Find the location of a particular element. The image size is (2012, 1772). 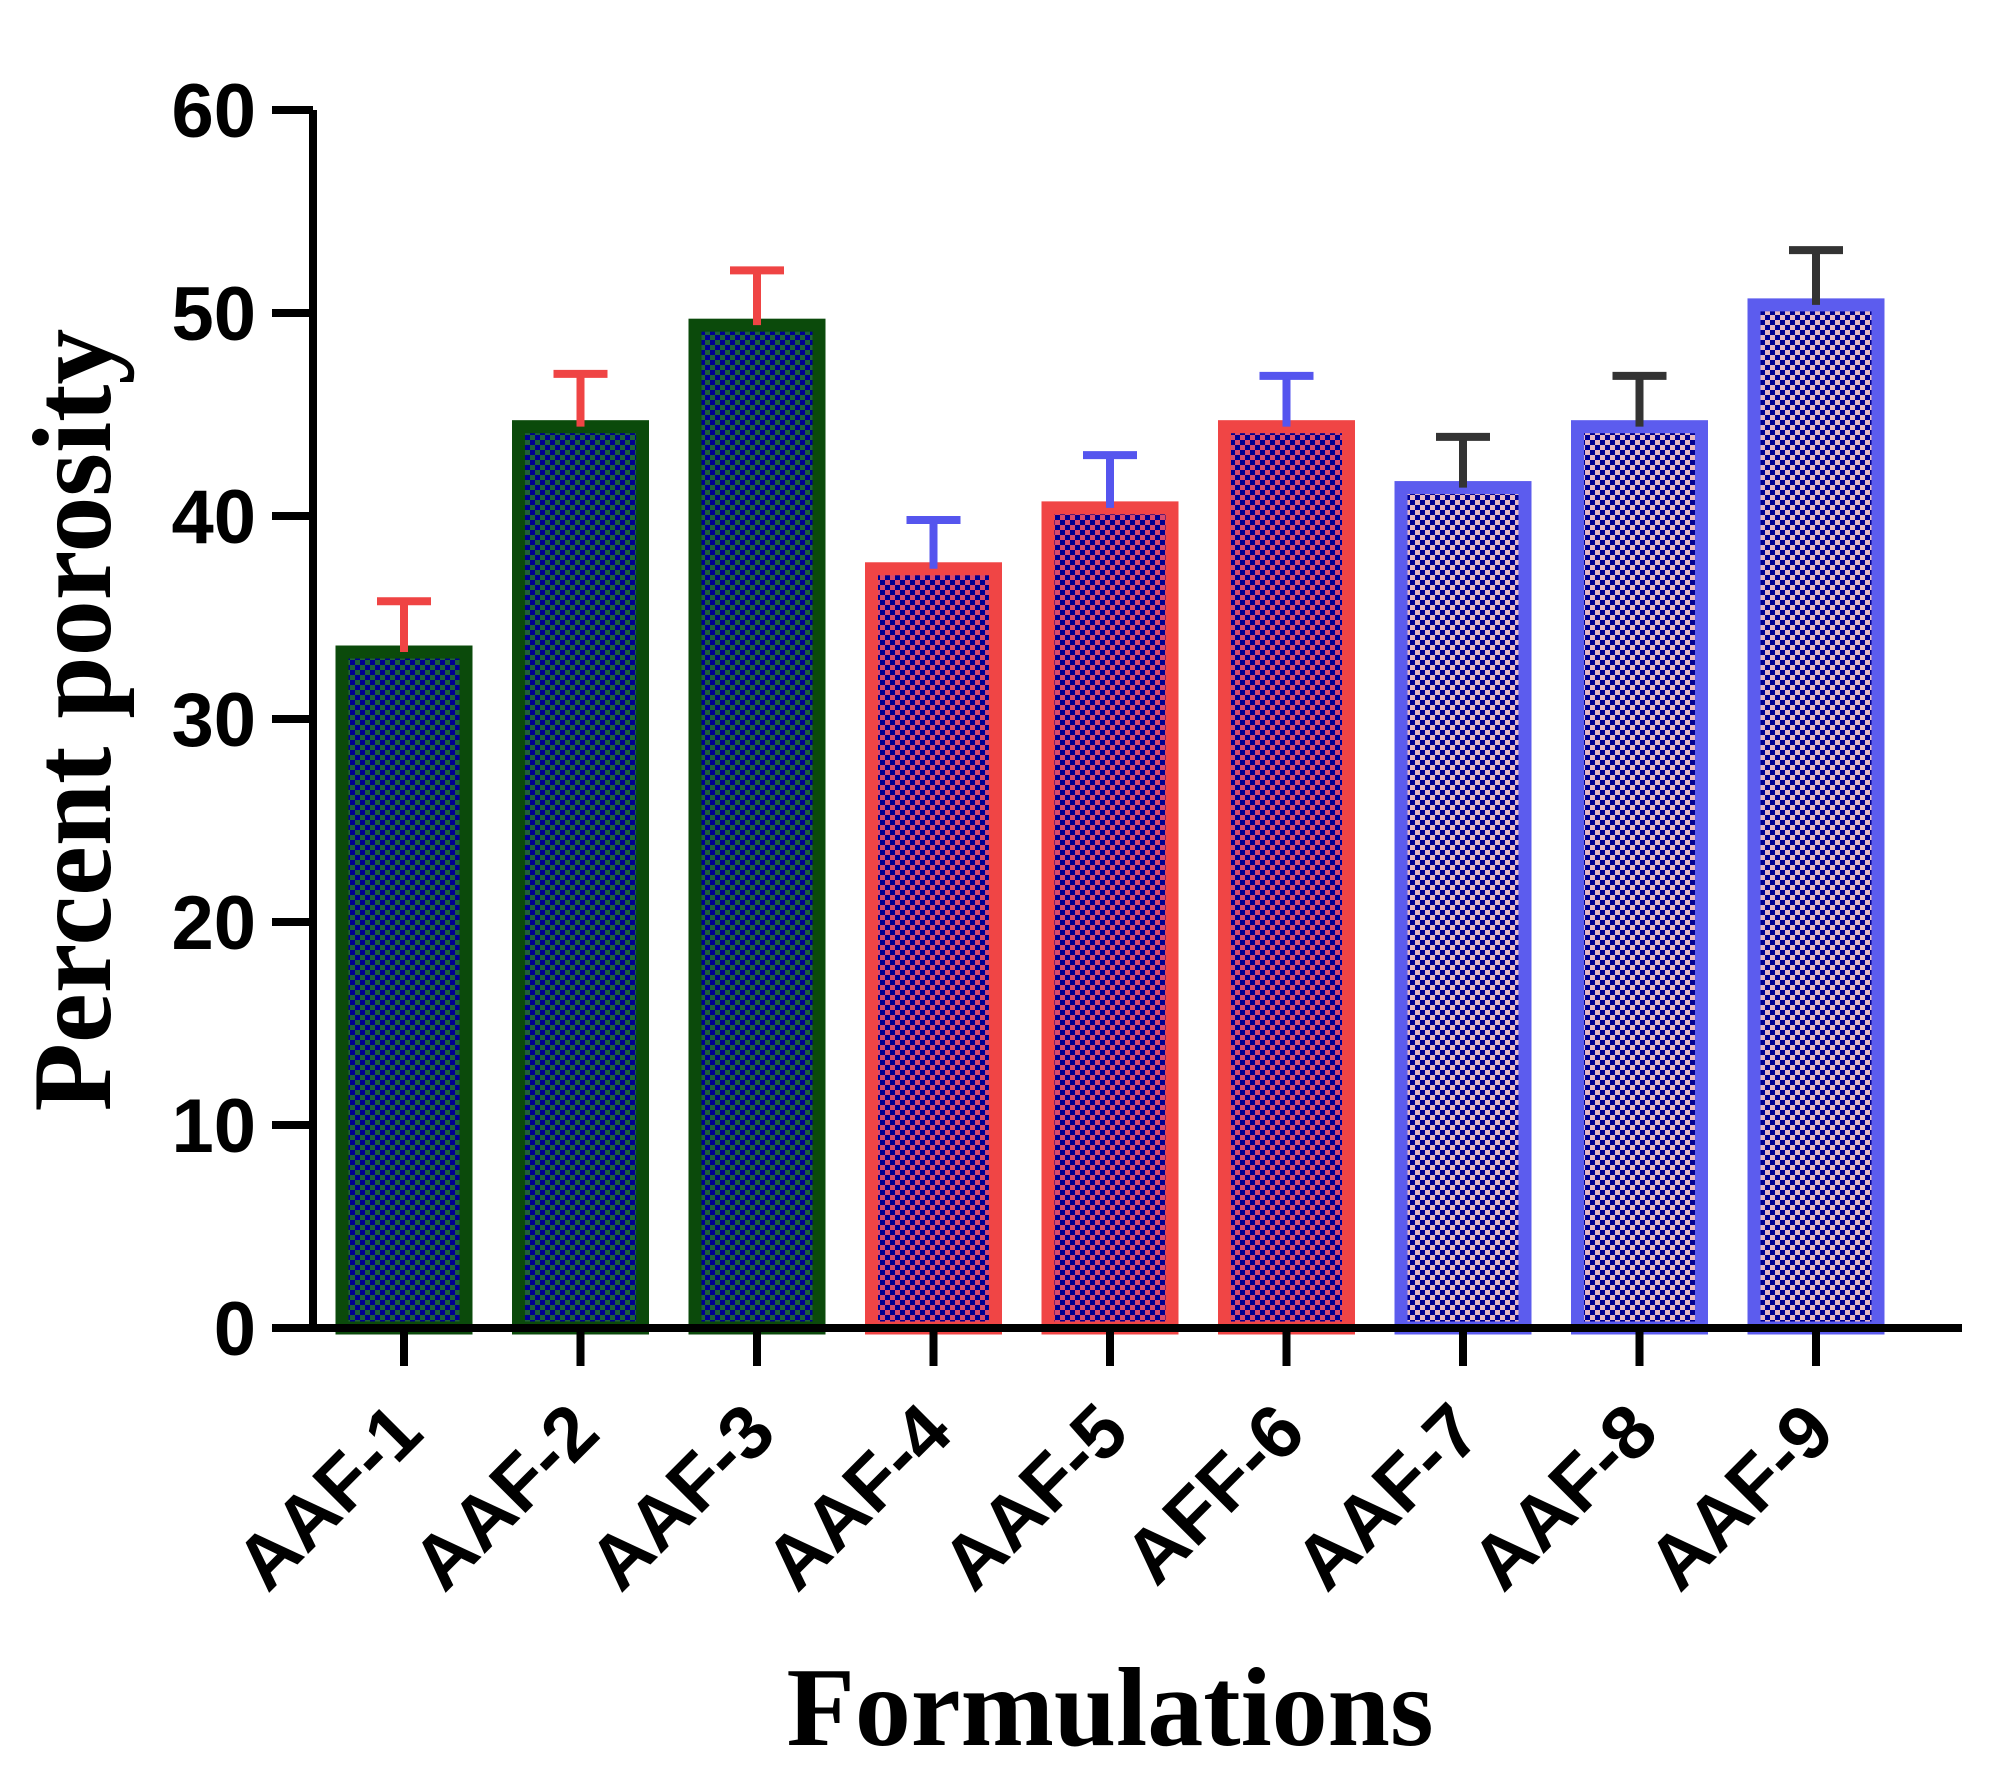

x-tick-label: AAF-8 is located at coordinates (1564, 1497).